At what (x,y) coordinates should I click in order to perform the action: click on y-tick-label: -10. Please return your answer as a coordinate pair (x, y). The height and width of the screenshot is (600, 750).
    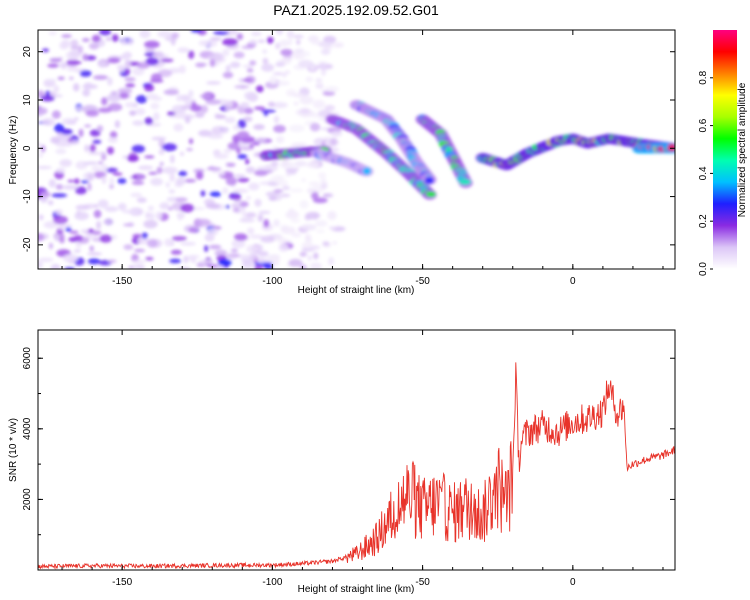
    Looking at the image, I should click on (27, 196).